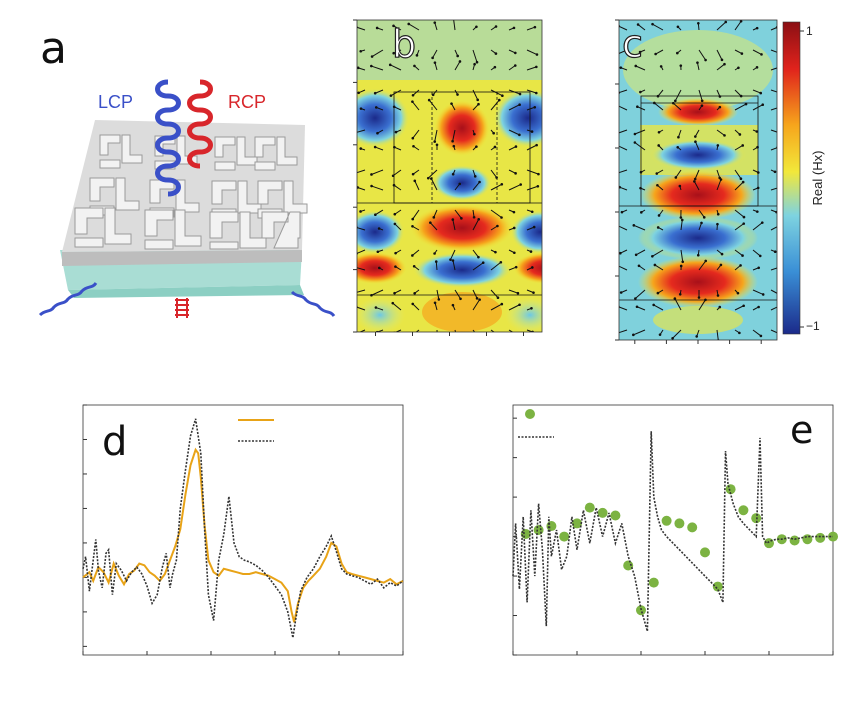 This screenshot has width=868, height=724. What do you see at coordinates (791, 178) in the screenshot?
I see `colorbar` at bounding box center [791, 178].